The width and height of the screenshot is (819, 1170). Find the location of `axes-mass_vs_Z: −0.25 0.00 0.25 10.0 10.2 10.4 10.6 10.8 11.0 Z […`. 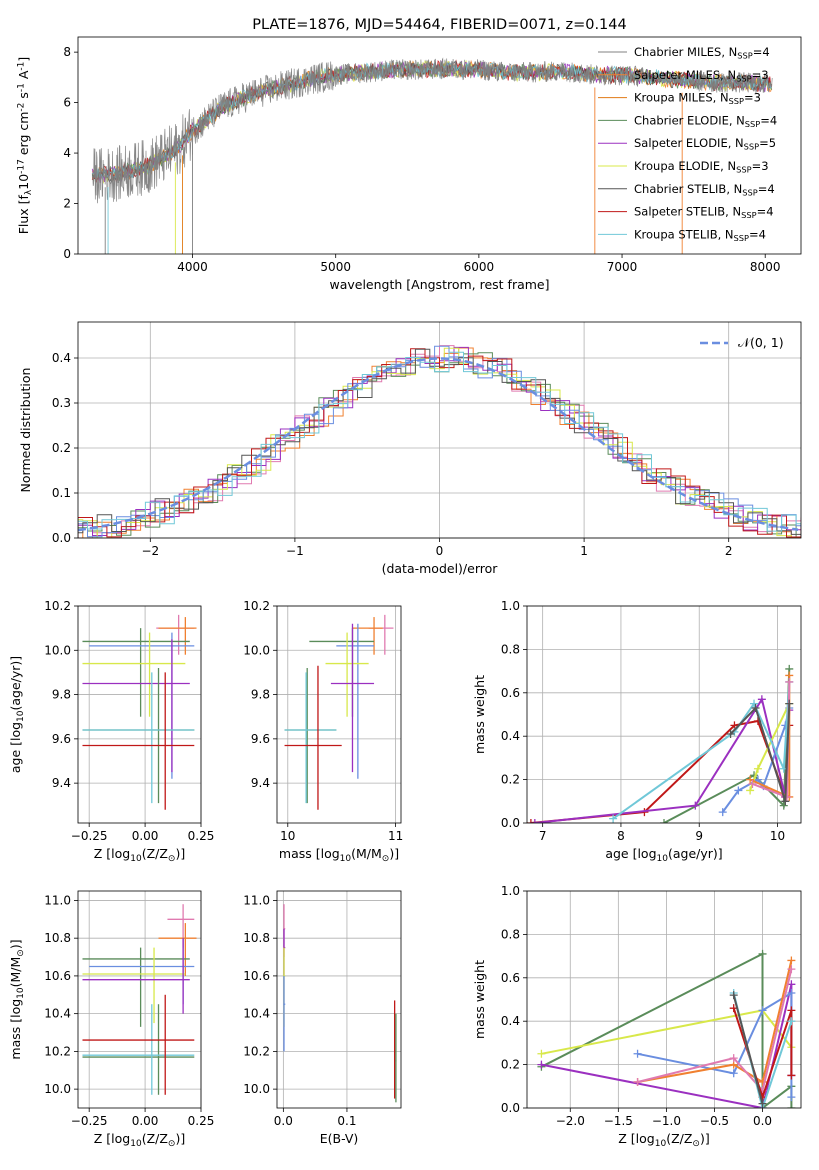

axes-mass_vs_Z: −0.25 0.00 0.25 10.0 10.2 10.4 10.6 10.8 11.0 Z [… is located at coordinates (111, 1019).